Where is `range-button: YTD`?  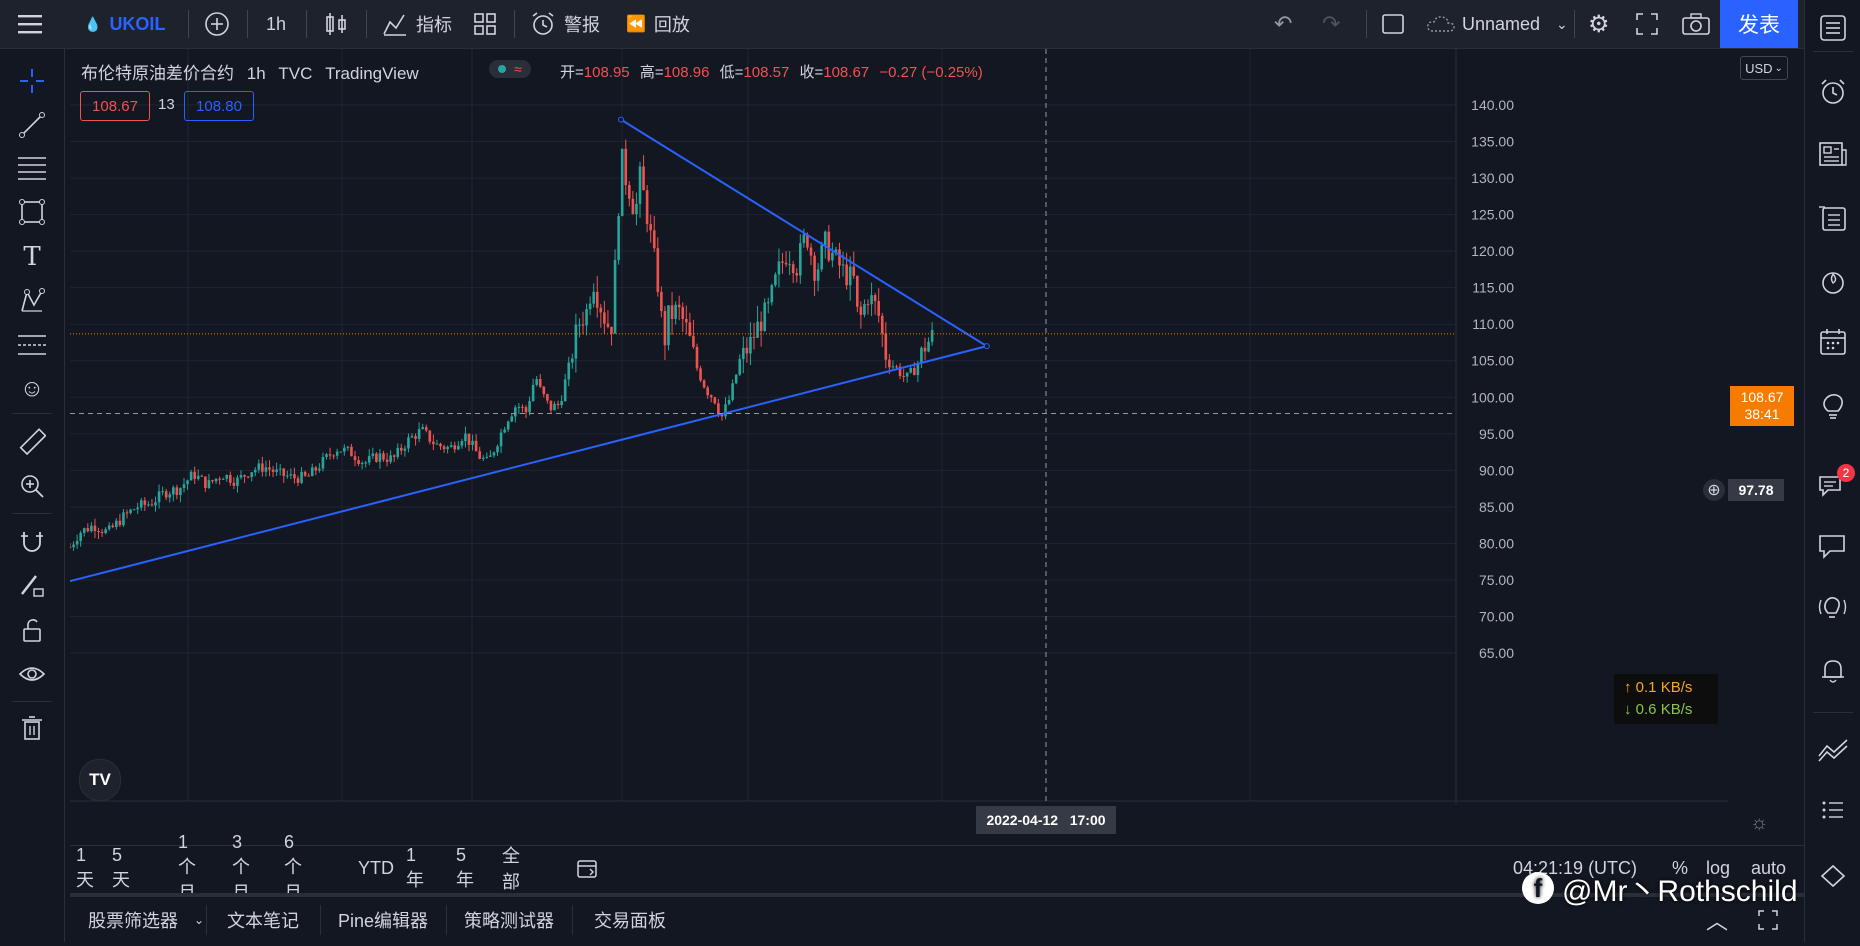
range-button: YTD is located at coordinates (376, 867).